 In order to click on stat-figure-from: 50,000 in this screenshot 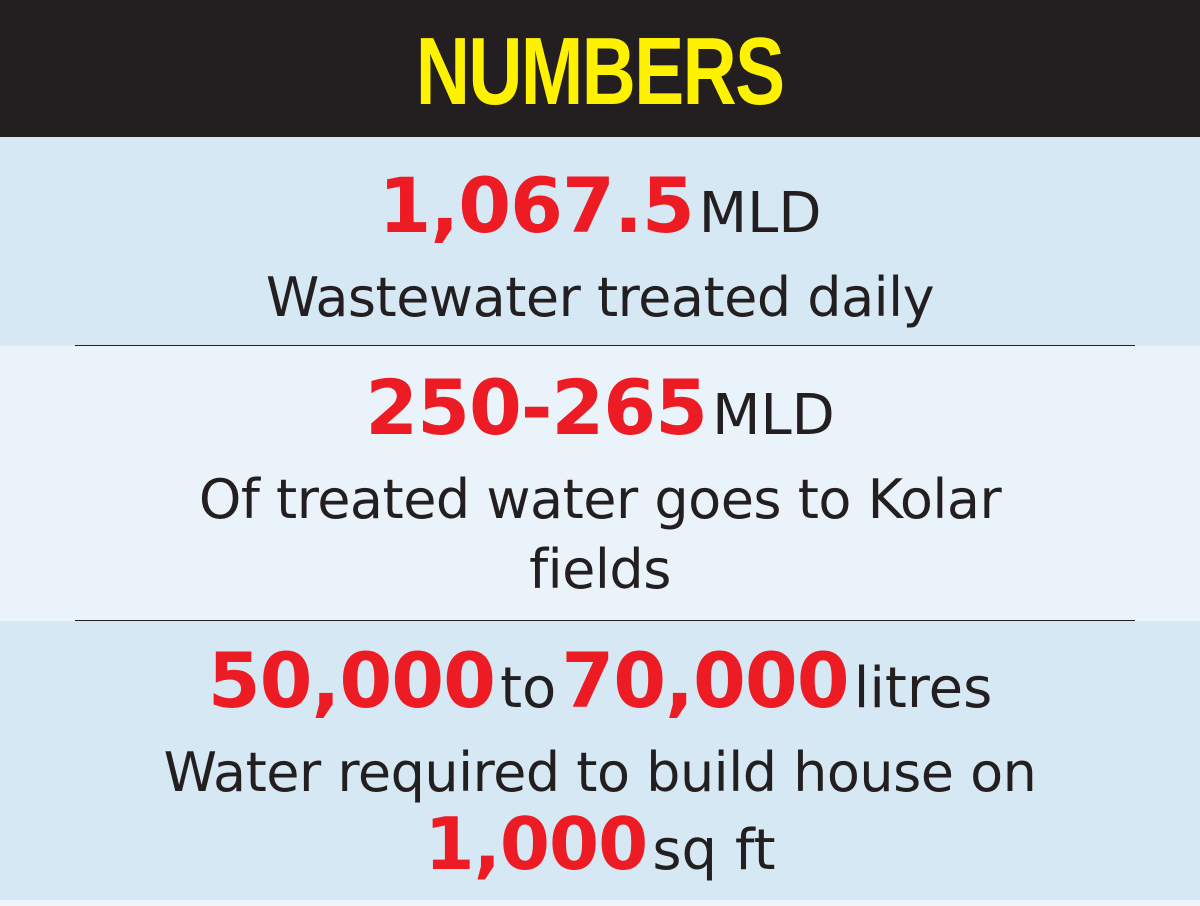, I will do `click(351, 680)`.